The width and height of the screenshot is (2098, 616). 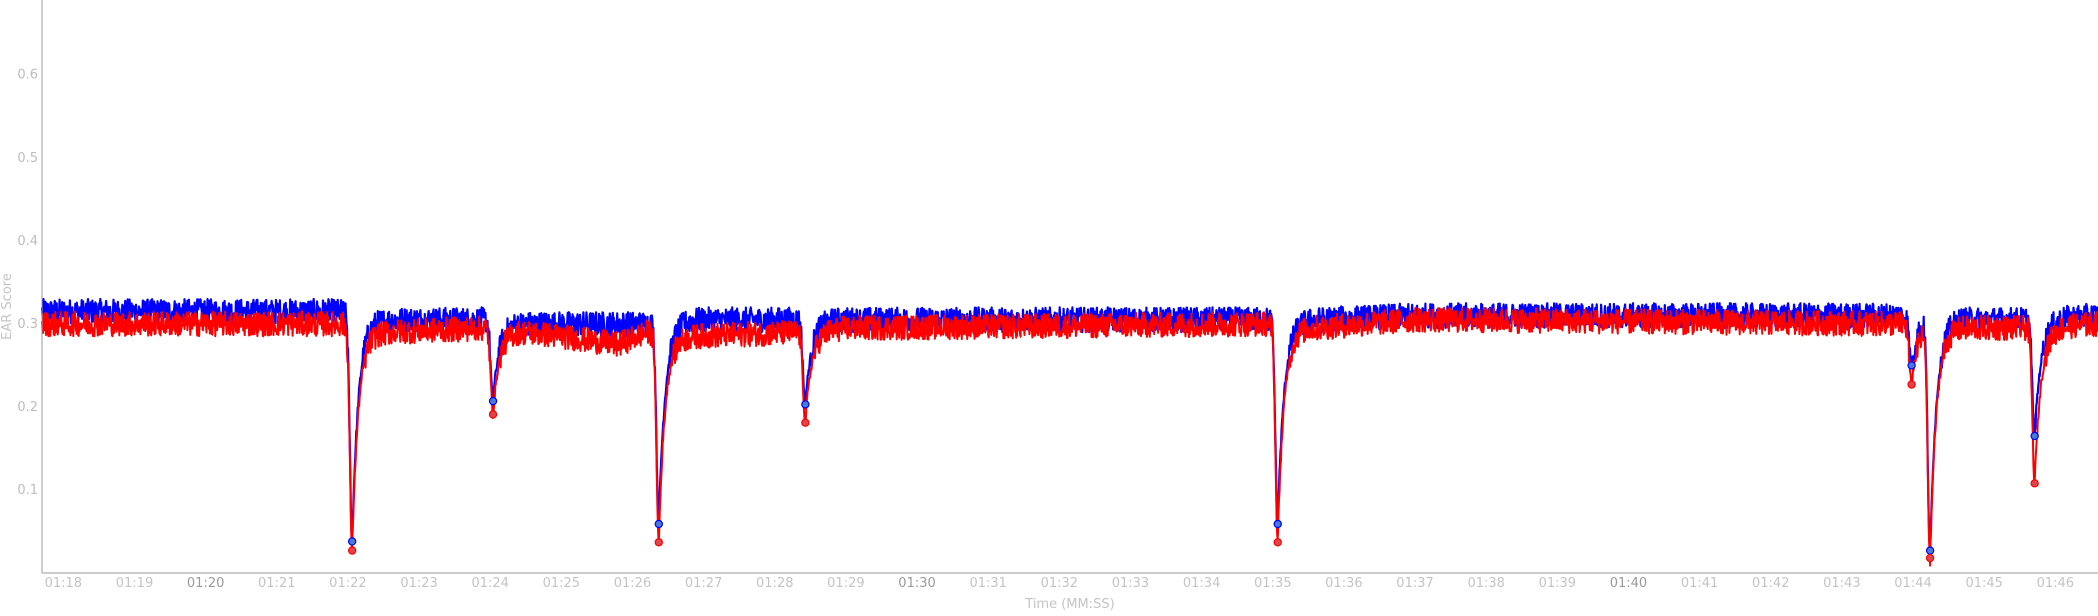 I want to click on y-axis-title: EAR Score, so click(x=7, y=306).